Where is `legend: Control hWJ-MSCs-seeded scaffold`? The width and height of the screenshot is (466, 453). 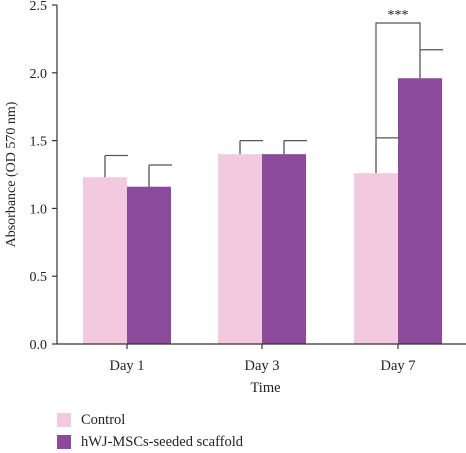
legend: Control hWJ-MSCs-seeded scaffold is located at coordinates (150, 431).